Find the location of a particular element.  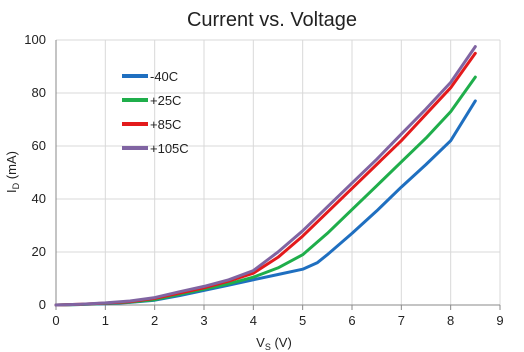

x-tick-label: 1 is located at coordinates (105, 320).